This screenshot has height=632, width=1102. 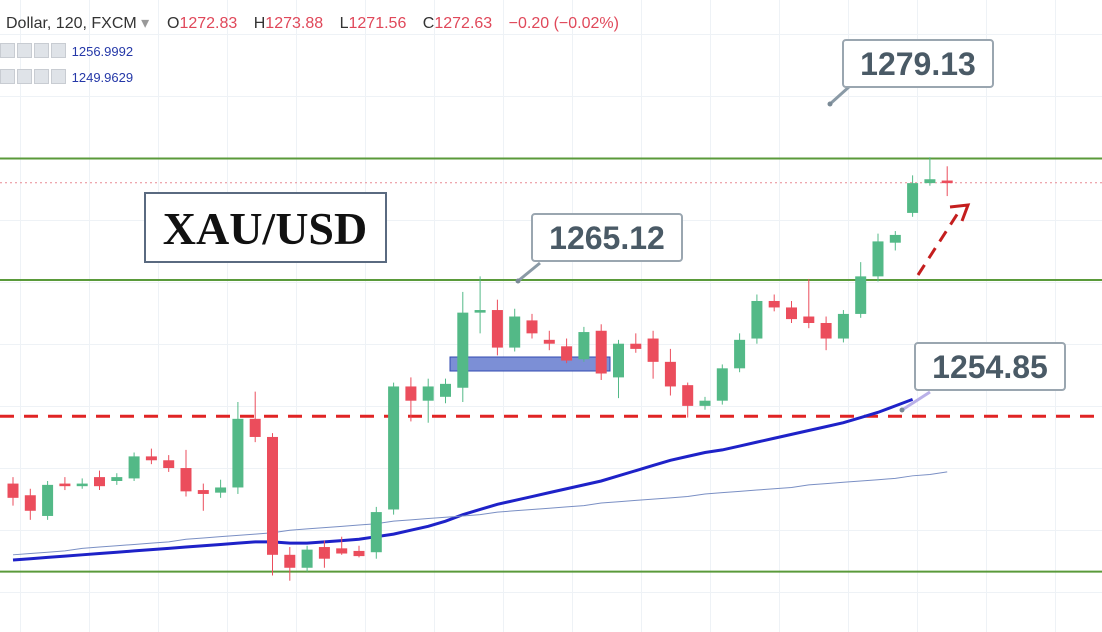 I want to click on title-box, so click(x=265, y=227).